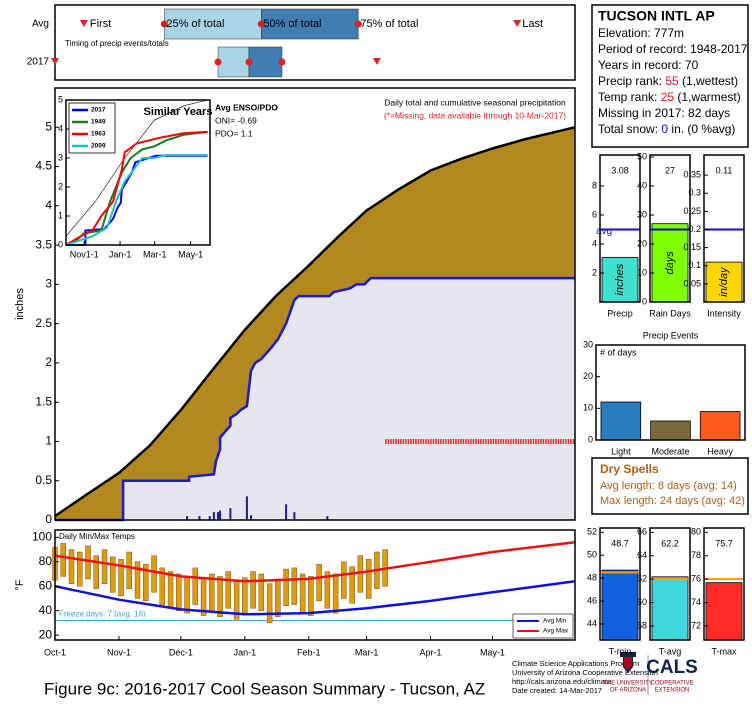 This screenshot has height=708, width=752. I want to click on x-tick-label: Feb-1, so click(309, 652).